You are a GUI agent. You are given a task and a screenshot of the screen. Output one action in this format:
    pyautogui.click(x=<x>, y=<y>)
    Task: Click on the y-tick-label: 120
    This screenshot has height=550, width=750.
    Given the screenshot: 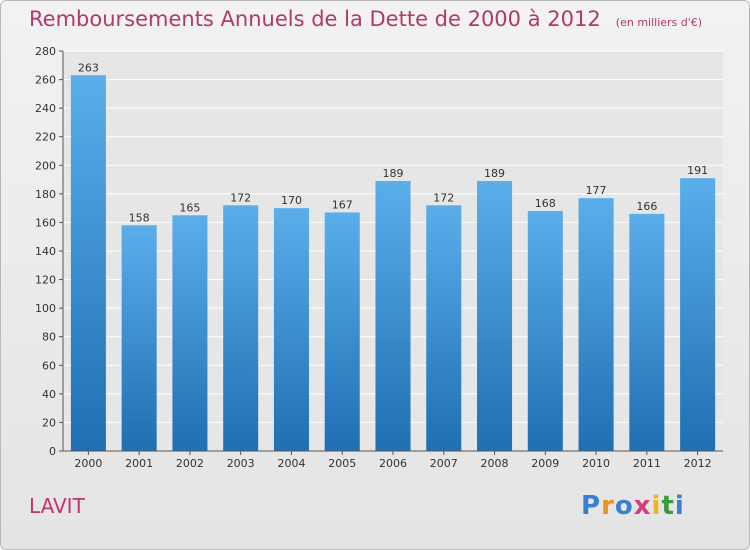 What is the action you would take?
    pyautogui.click(x=45, y=280)
    